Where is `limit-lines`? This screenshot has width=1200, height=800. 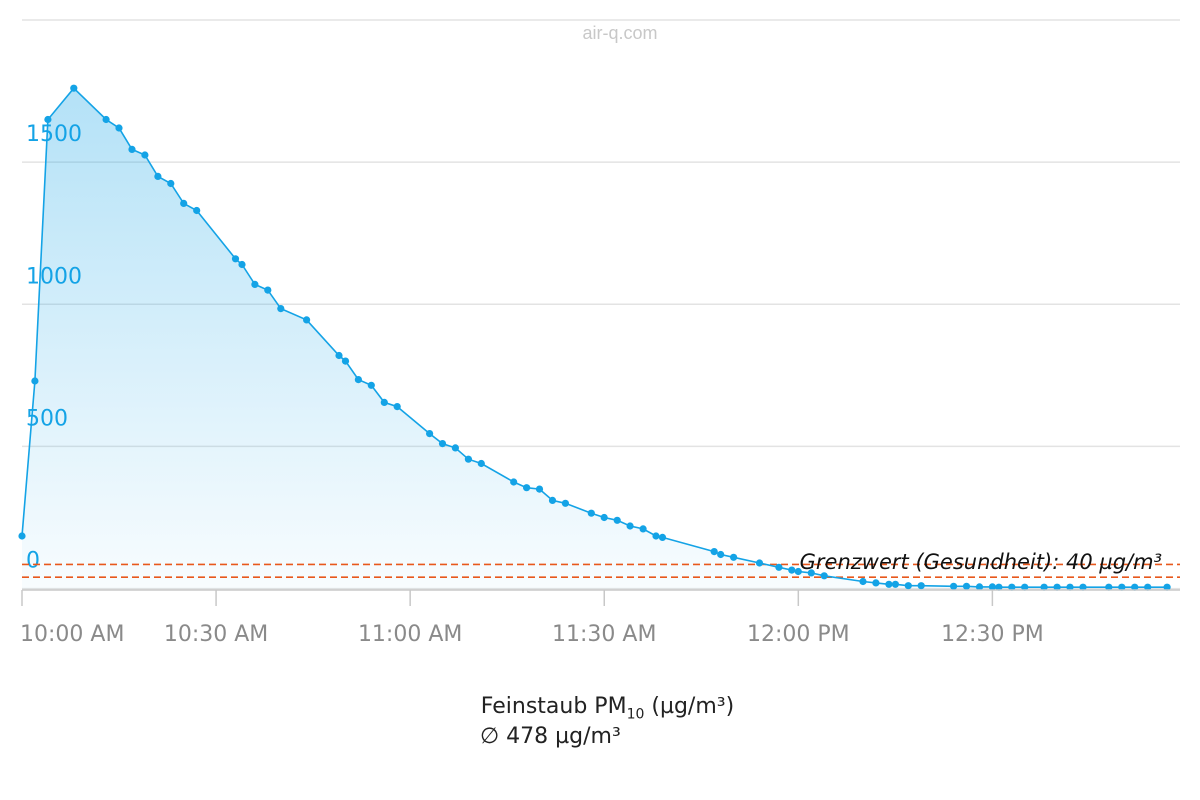
limit-lines is located at coordinates (601, 571).